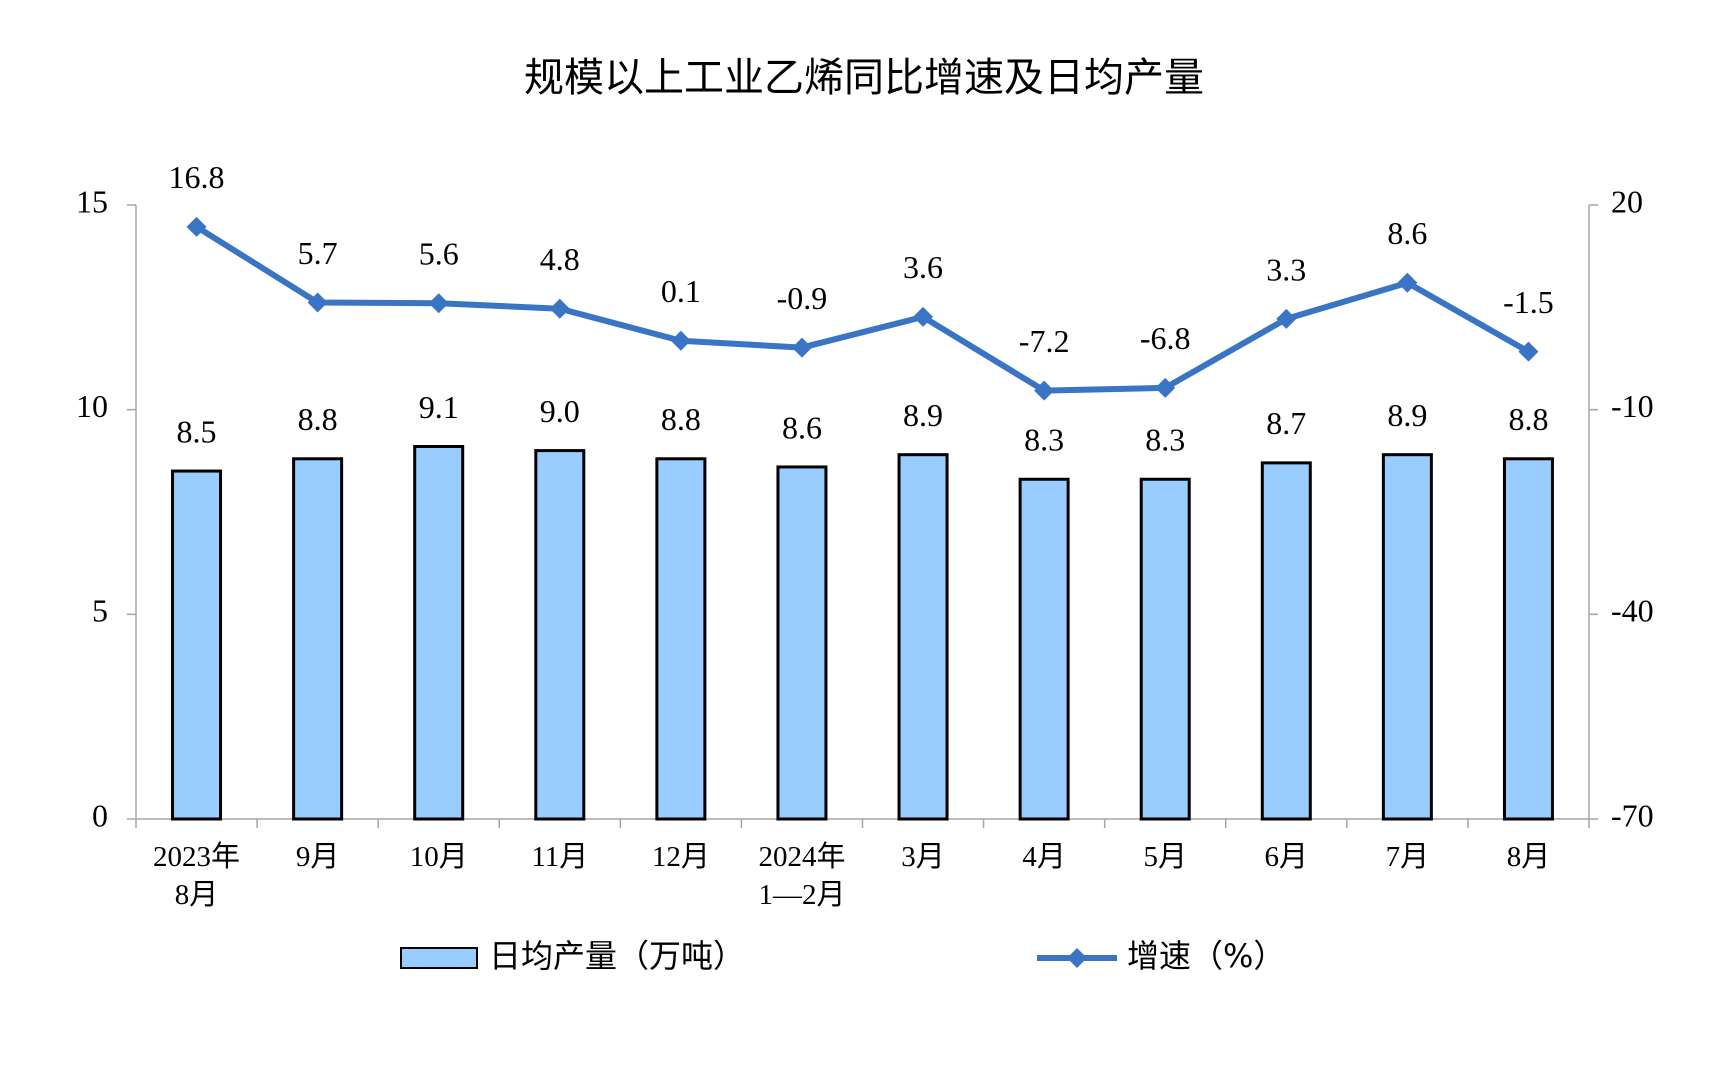 This screenshot has width=1728, height=1068. I want to click on line-value-label: -0.9, so click(802, 298).